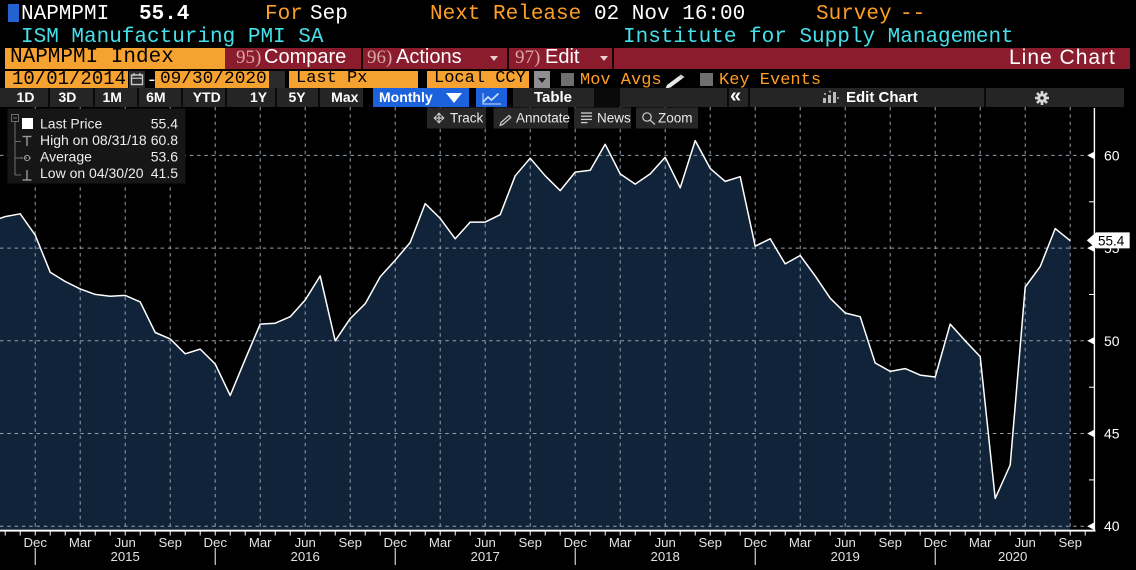 The image size is (1136, 570). What do you see at coordinates (665, 556) in the screenshot?
I see `svg-text: 2018` at bounding box center [665, 556].